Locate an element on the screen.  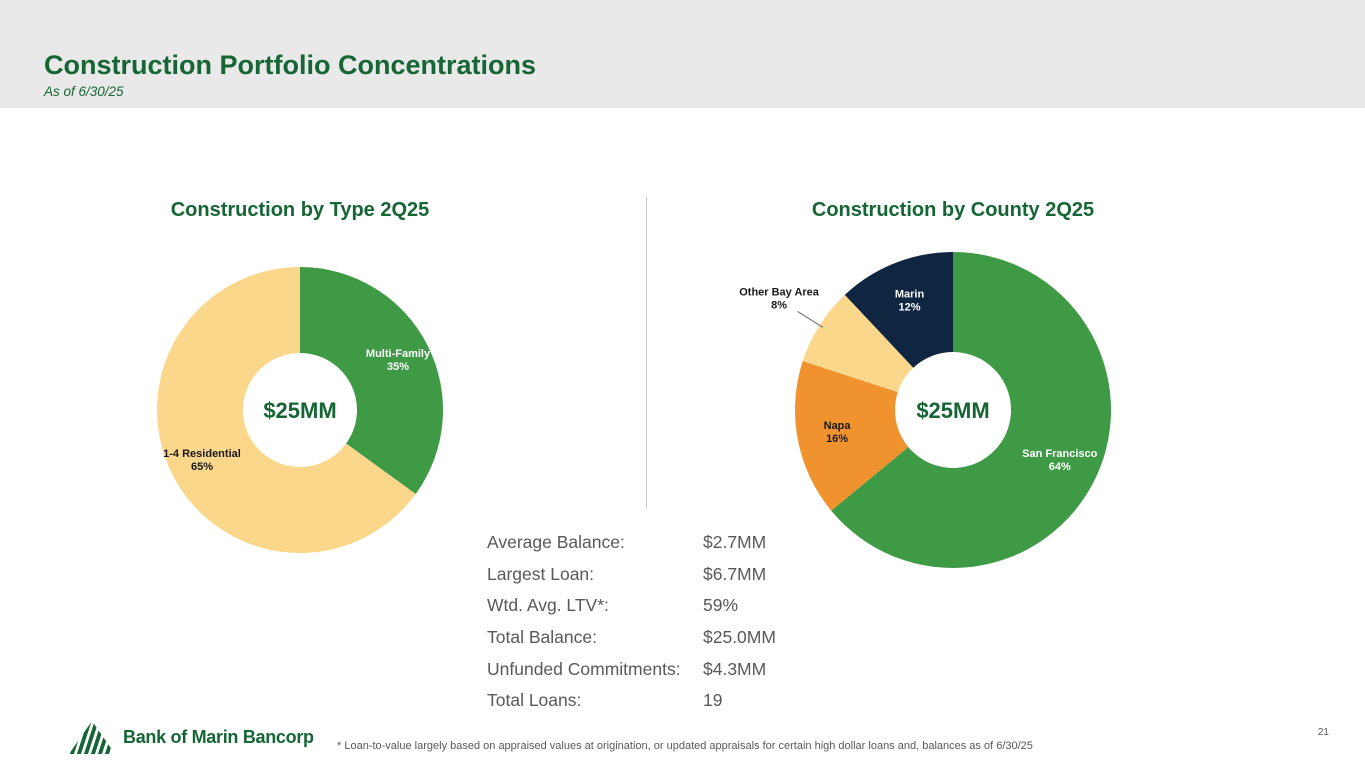
logo-wordmark: Bank of Marin Bancorp is located at coordinates (218, 736).